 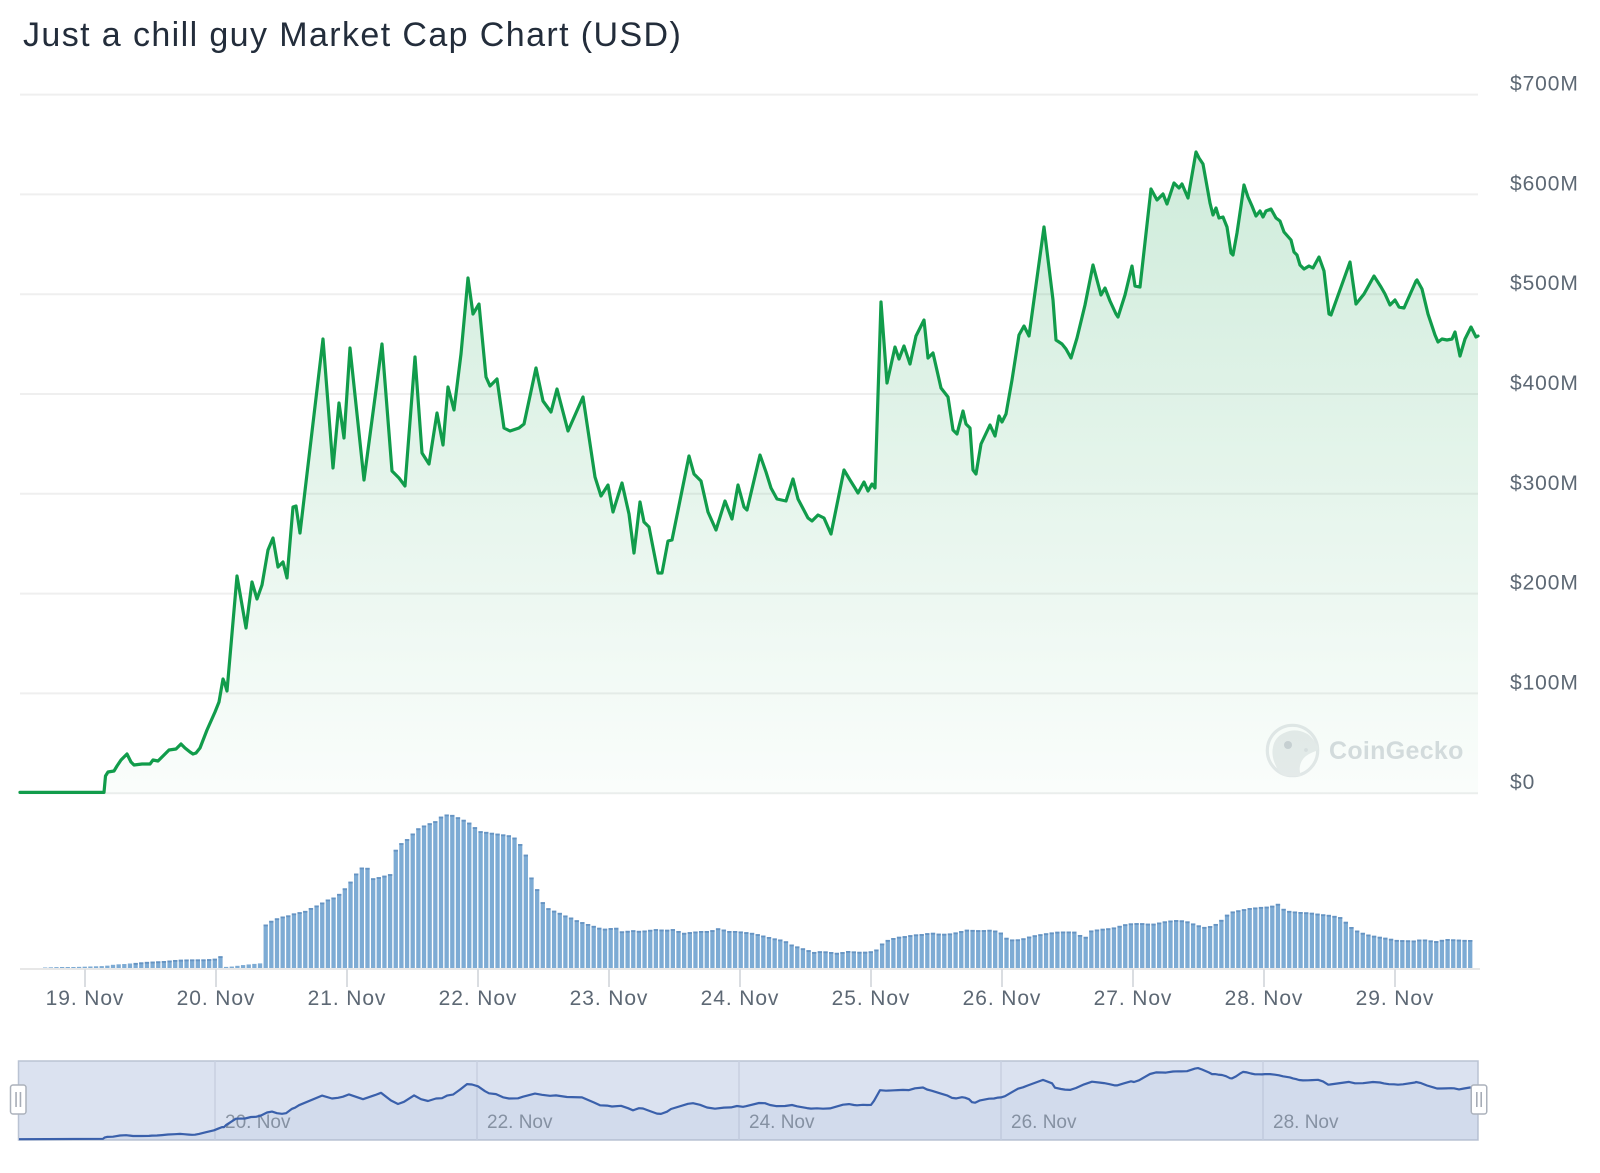 I want to click on svg-text: $300M, so click(x=1544, y=483).